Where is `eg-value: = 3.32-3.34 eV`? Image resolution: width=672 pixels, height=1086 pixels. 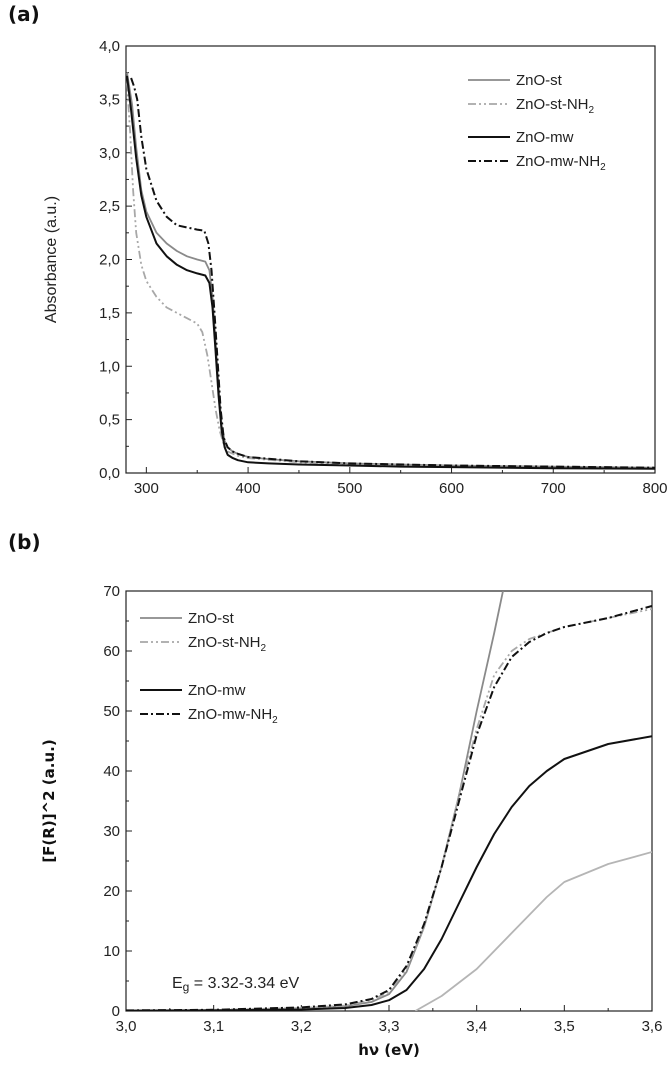 eg-value: = 3.32-3.34 eV is located at coordinates (244, 983).